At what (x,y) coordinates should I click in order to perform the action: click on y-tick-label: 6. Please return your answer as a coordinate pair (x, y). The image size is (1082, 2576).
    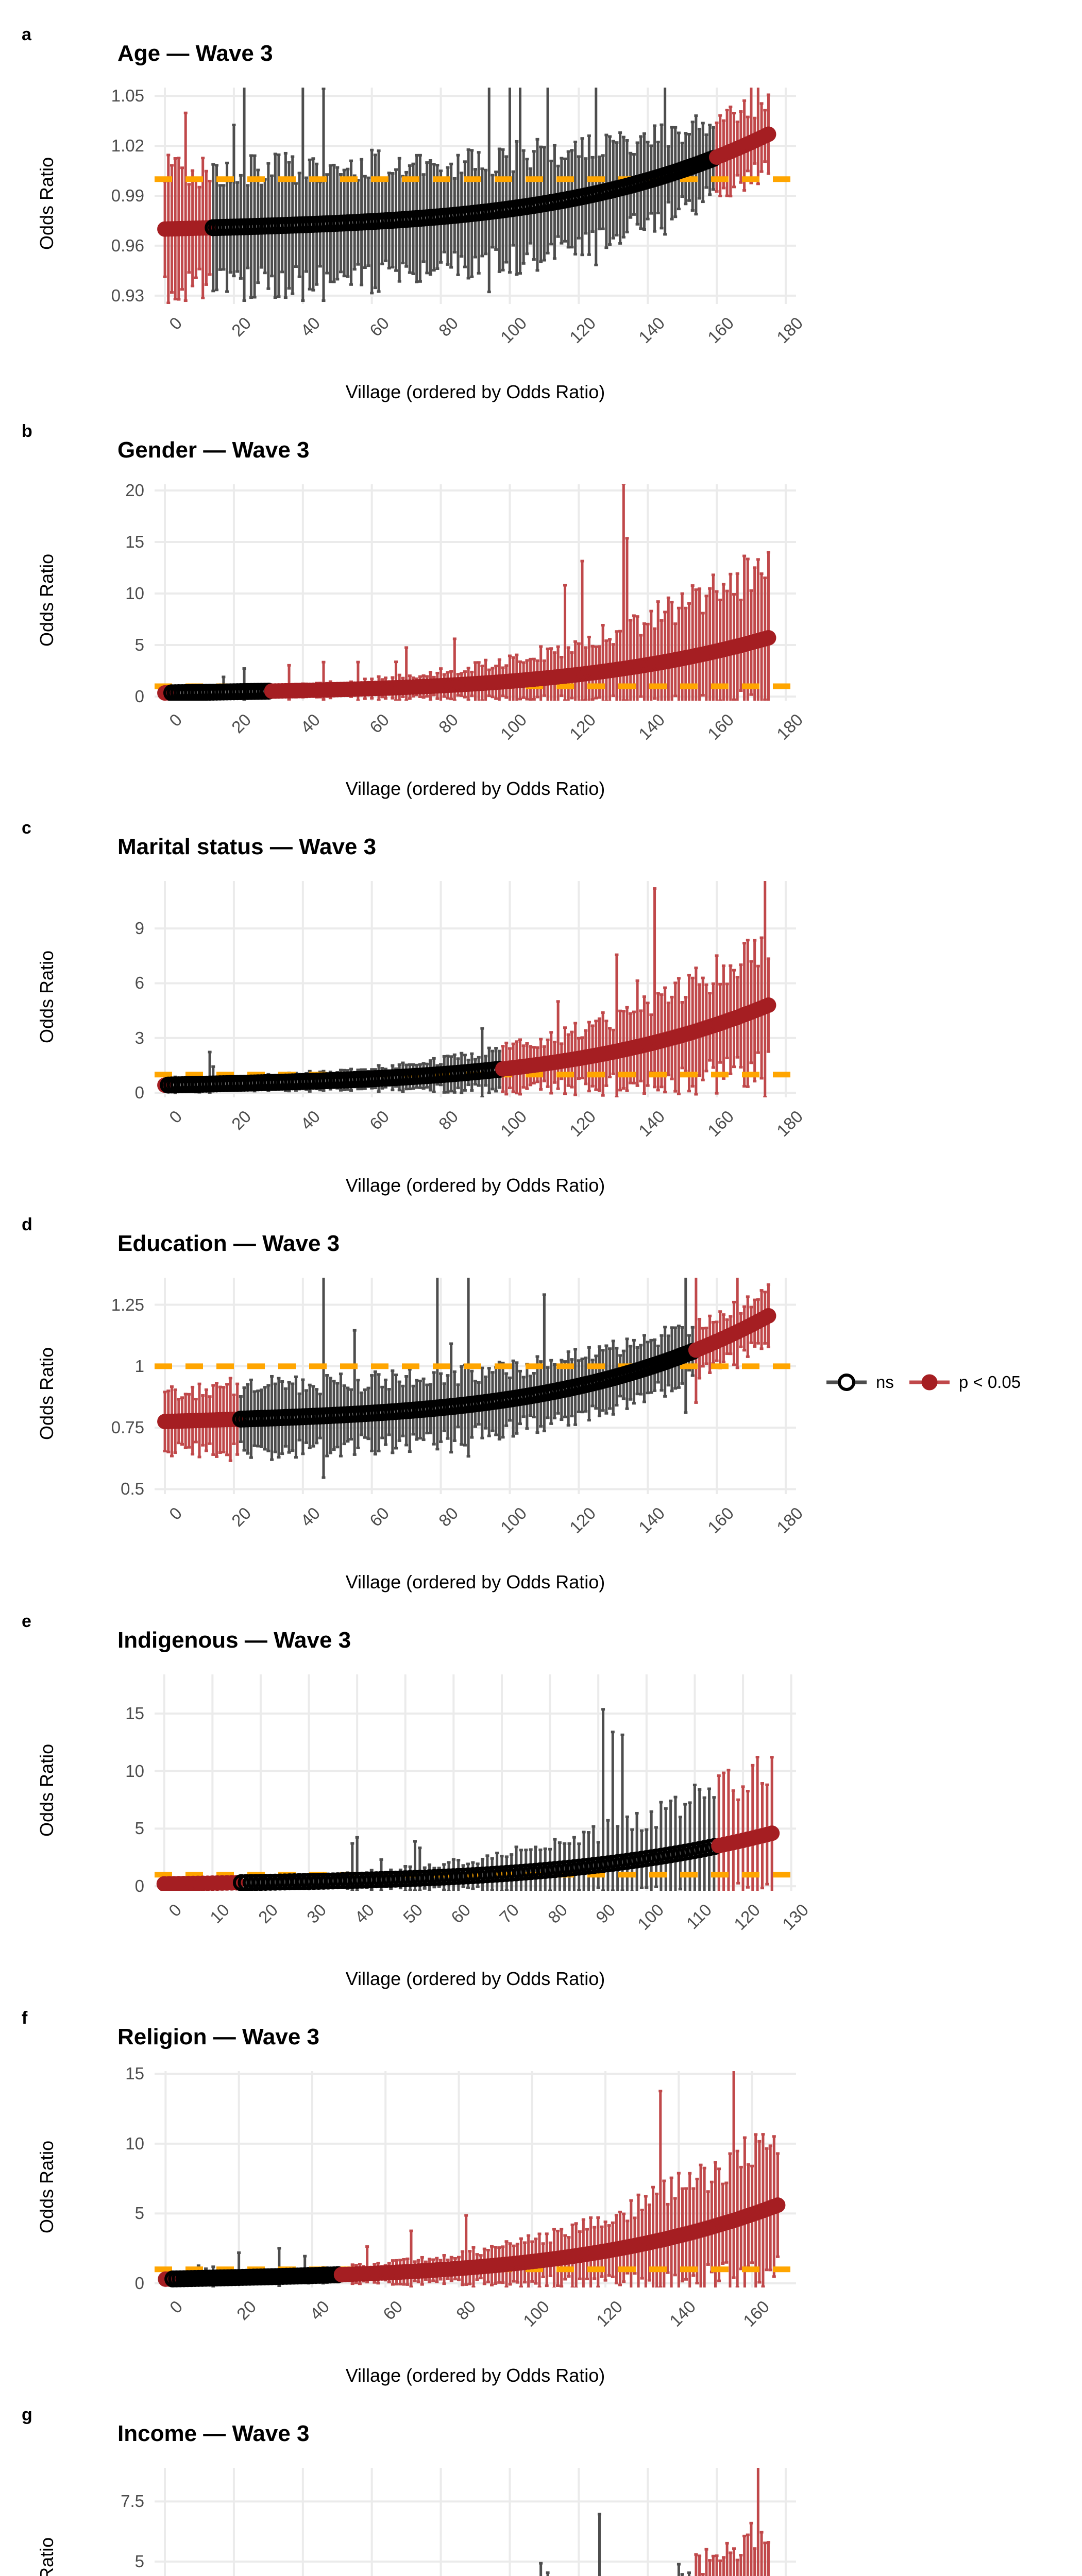
    Looking at the image, I should click on (139, 983).